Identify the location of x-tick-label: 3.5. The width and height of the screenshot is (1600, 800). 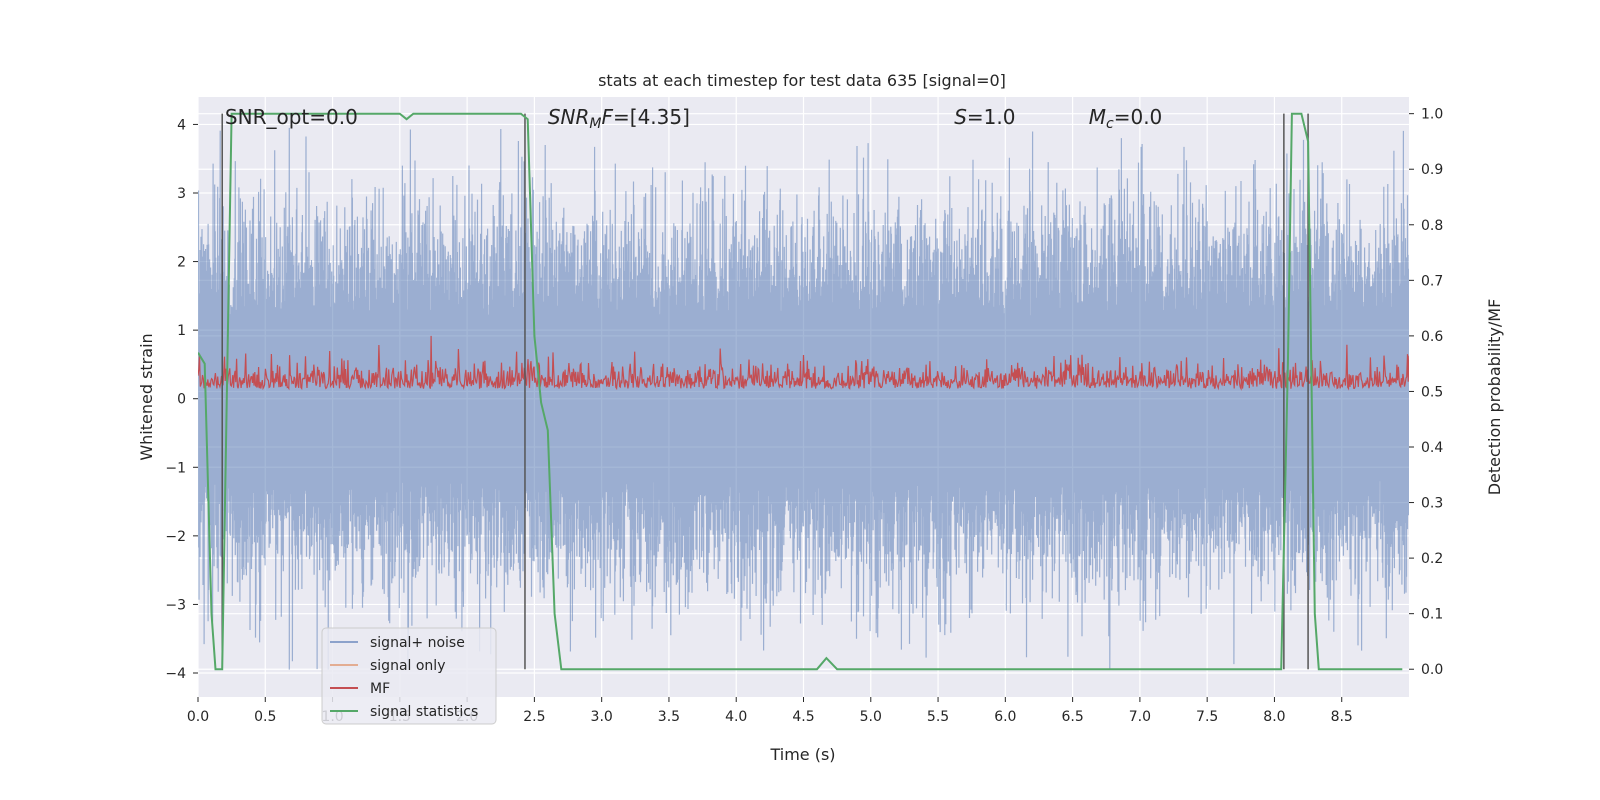
(669, 717).